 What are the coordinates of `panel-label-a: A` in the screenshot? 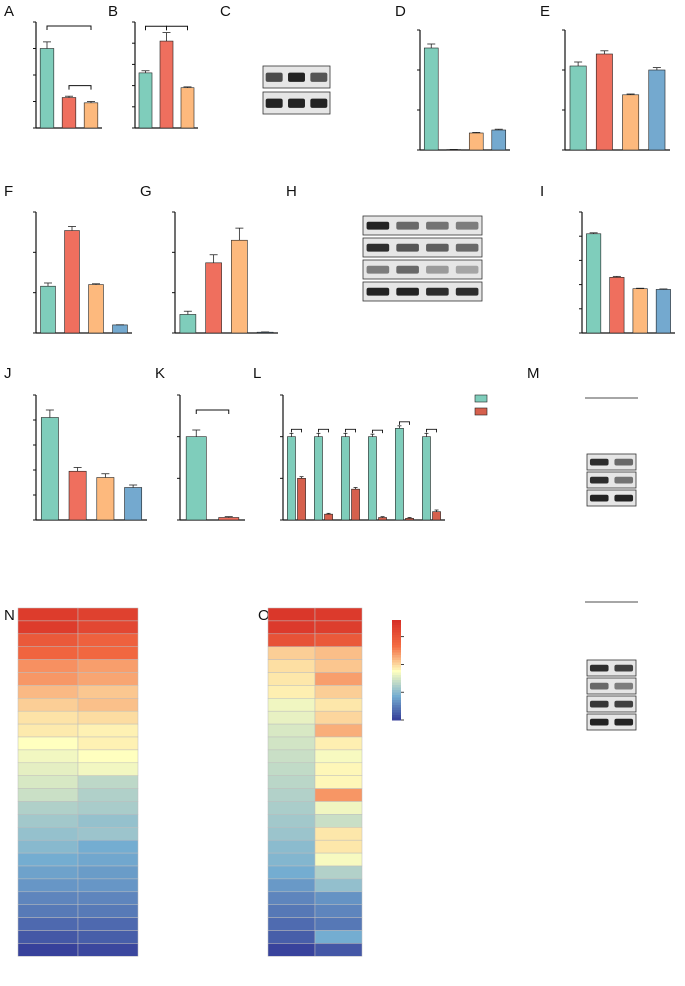 It's located at (9, 11).